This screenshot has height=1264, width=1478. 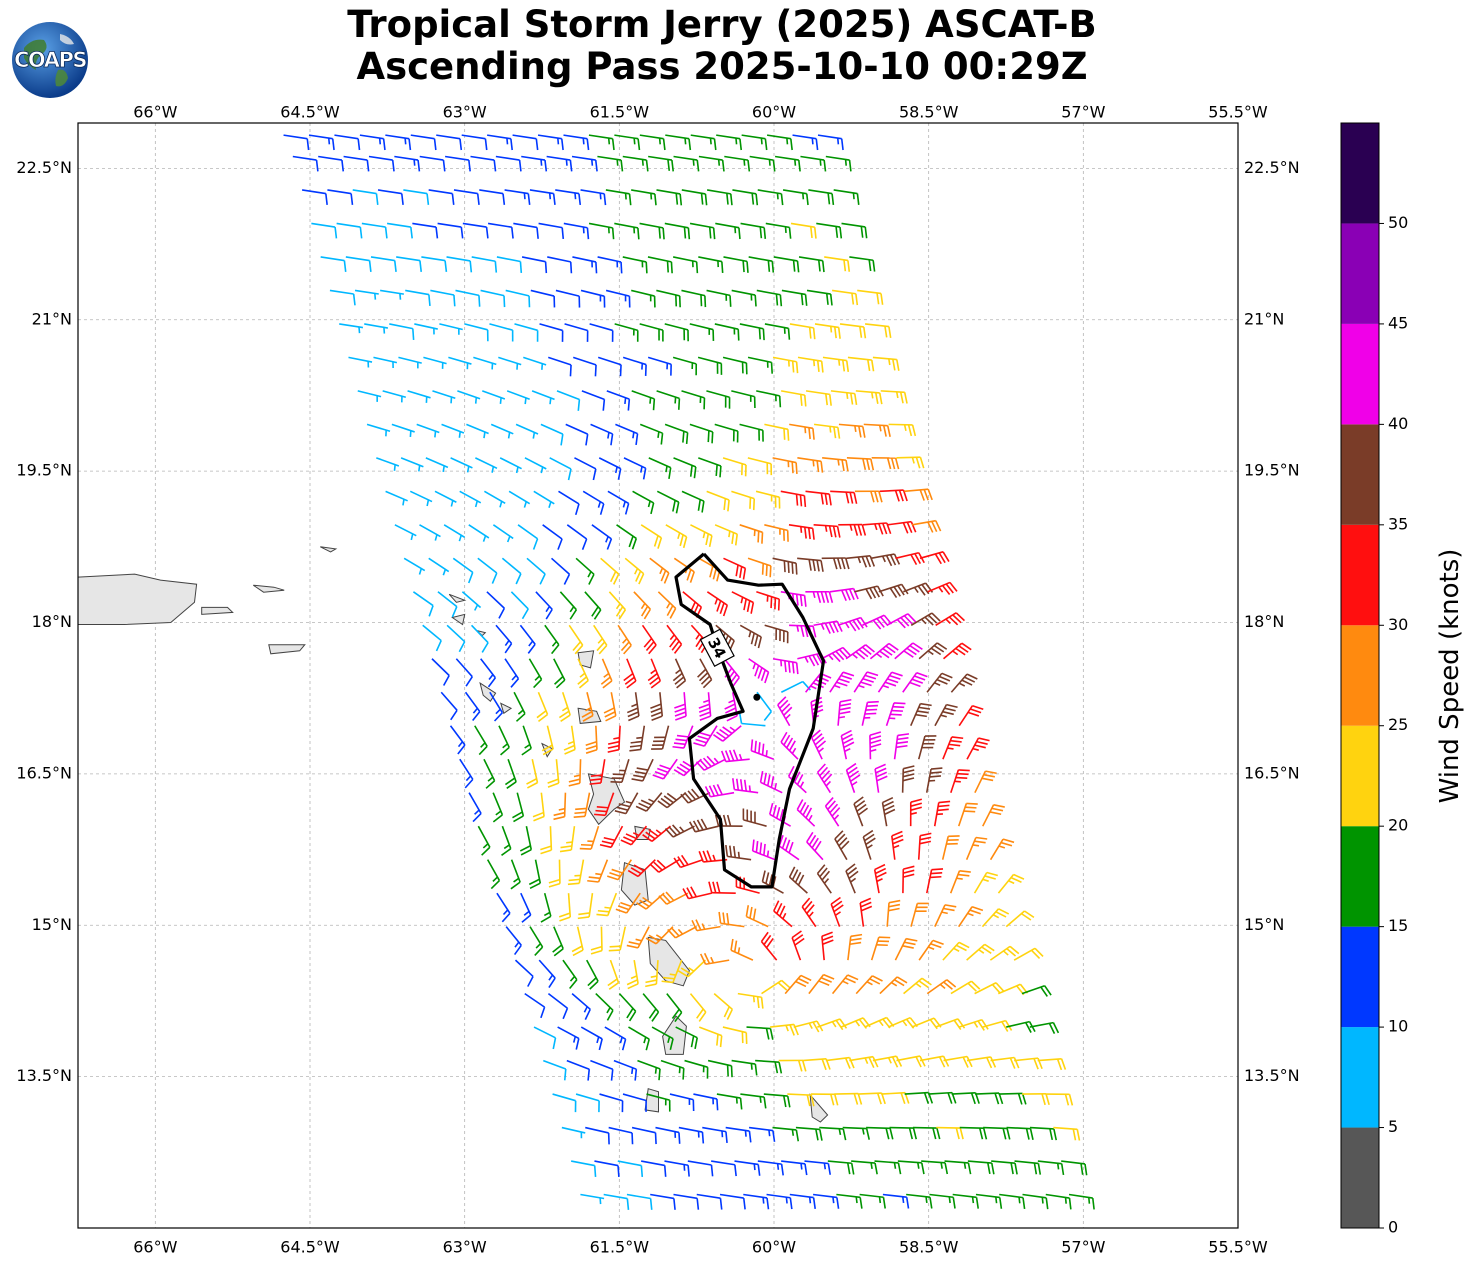 What do you see at coordinates (1398, 724) in the screenshot?
I see `colorbar-tick-label: 25` at bounding box center [1398, 724].